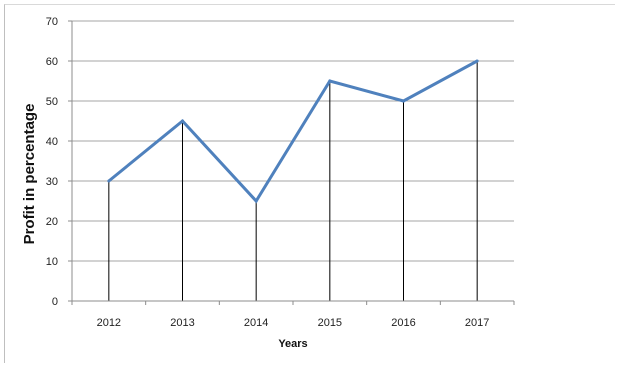 This screenshot has width=619, height=367. Describe the element at coordinates (29, 174) in the screenshot. I see `y-axis-title: Profit in percentage` at that location.